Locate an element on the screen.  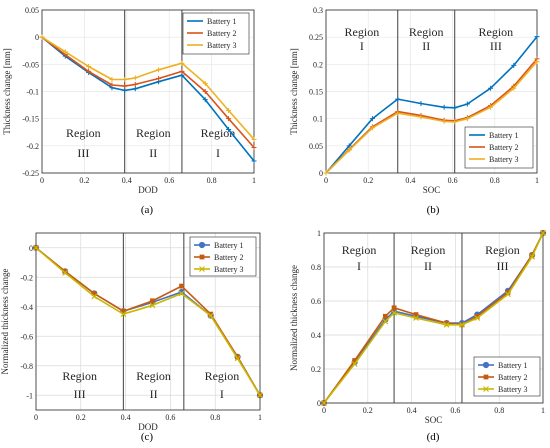
x-tick-label: 0.6 is located at coordinates (455, 410).